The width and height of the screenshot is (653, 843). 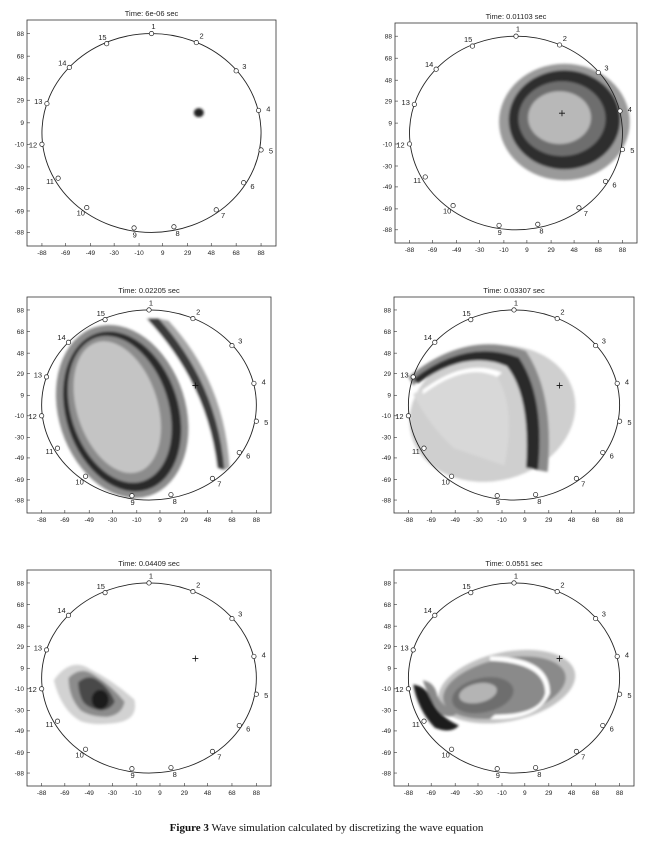 What do you see at coordinates (480, 250) in the screenshot?
I see `x-tick-label: -30` at bounding box center [480, 250].